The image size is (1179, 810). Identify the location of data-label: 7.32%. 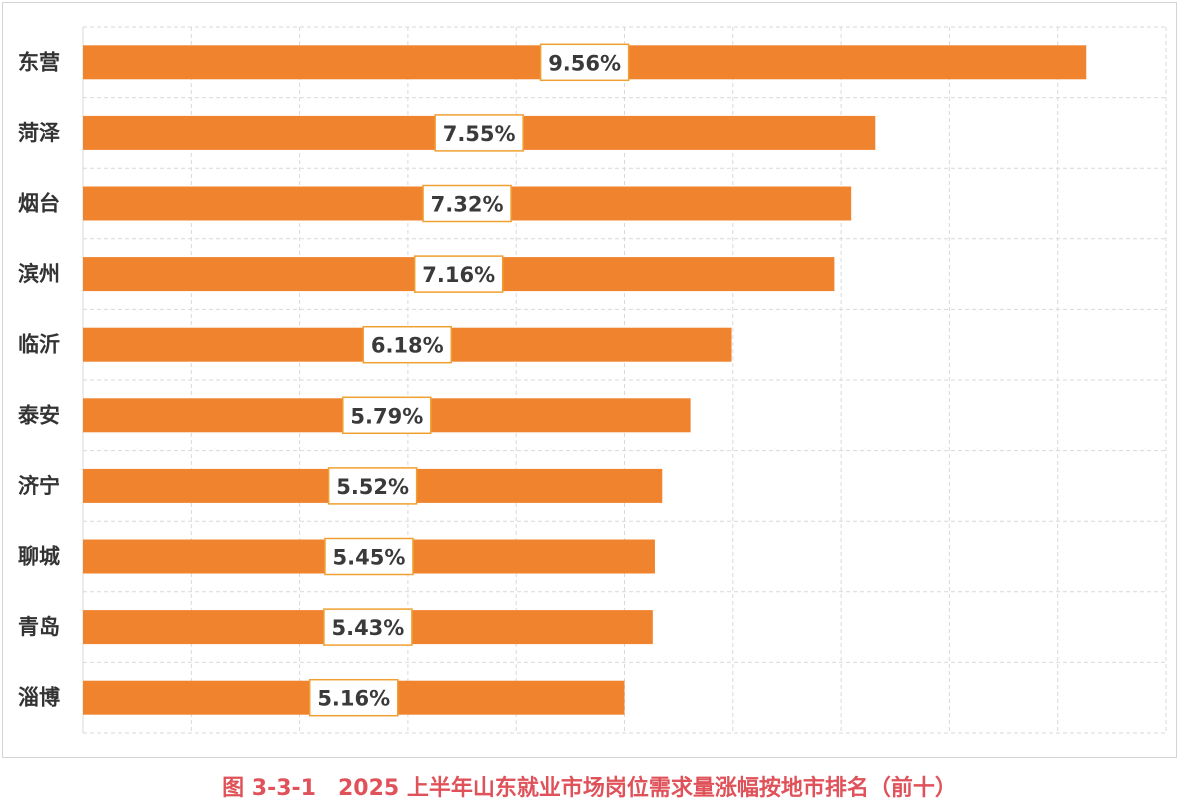
(467, 205).